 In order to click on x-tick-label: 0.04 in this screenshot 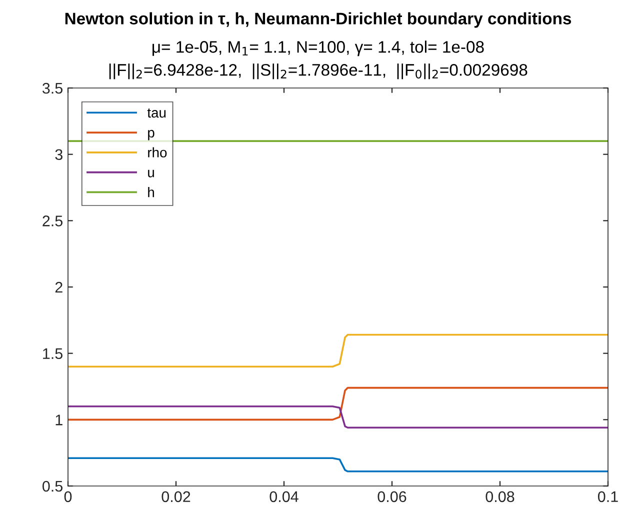, I will do `click(284, 496)`.